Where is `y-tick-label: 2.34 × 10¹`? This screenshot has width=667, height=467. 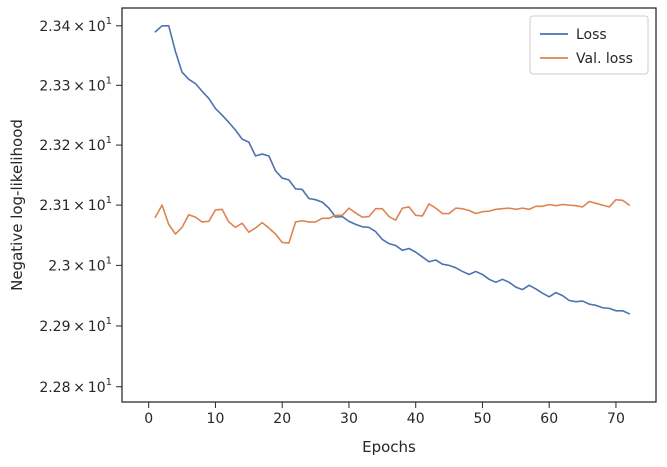 y-tick-label: 2.34 × 10¹ is located at coordinates (75, 25).